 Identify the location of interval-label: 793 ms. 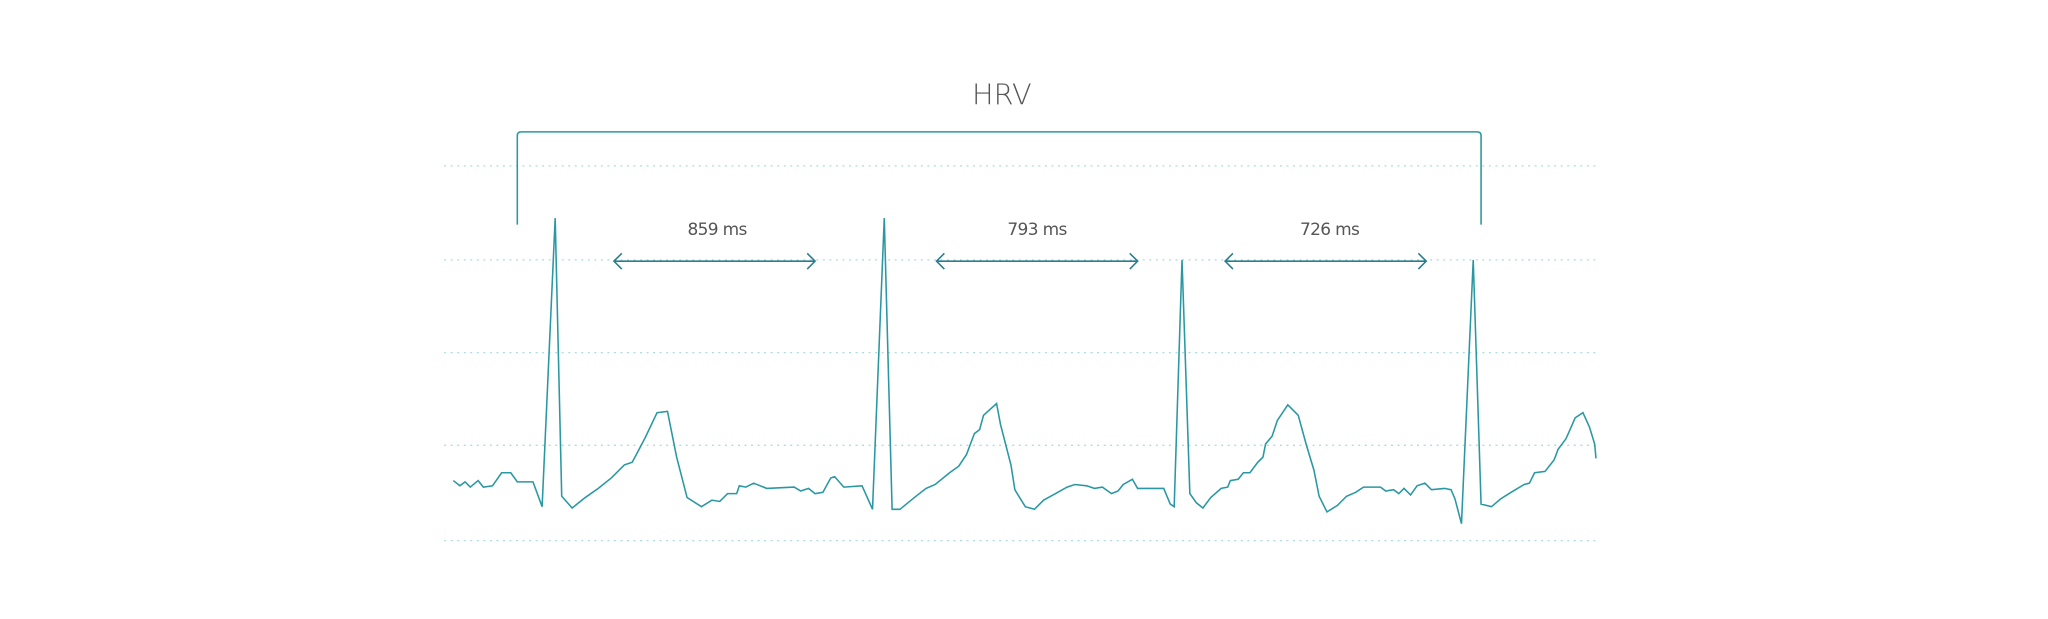
(1037, 230).